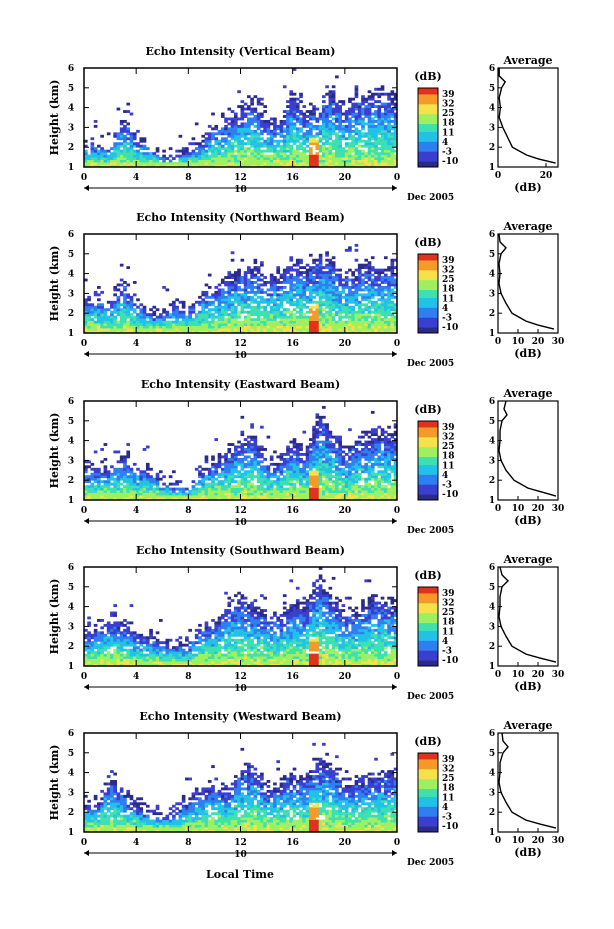 The image size is (614, 929). Describe the element at coordinates (492, 168) in the screenshot. I see `average-y-tick-label: 1` at that location.